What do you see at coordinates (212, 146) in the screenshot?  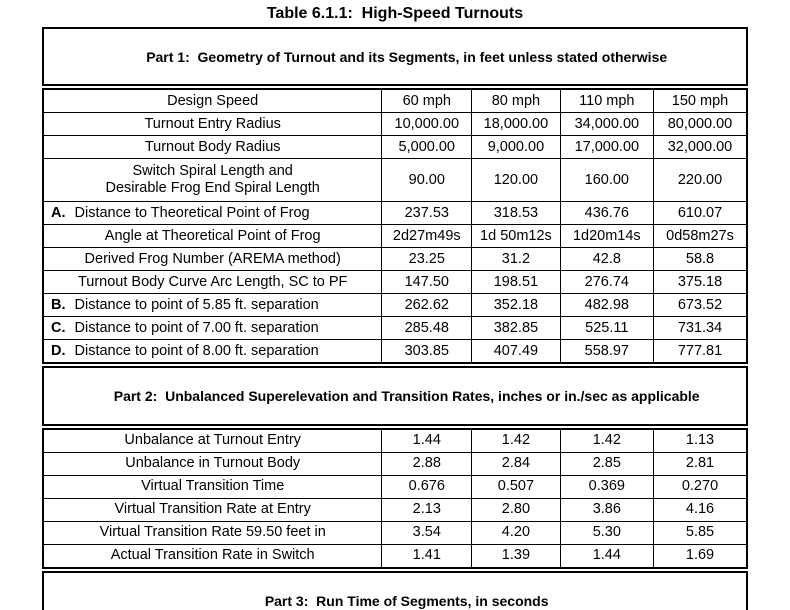 I see `row-label: Turnout Body Radius` at bounding box center [212, 146].